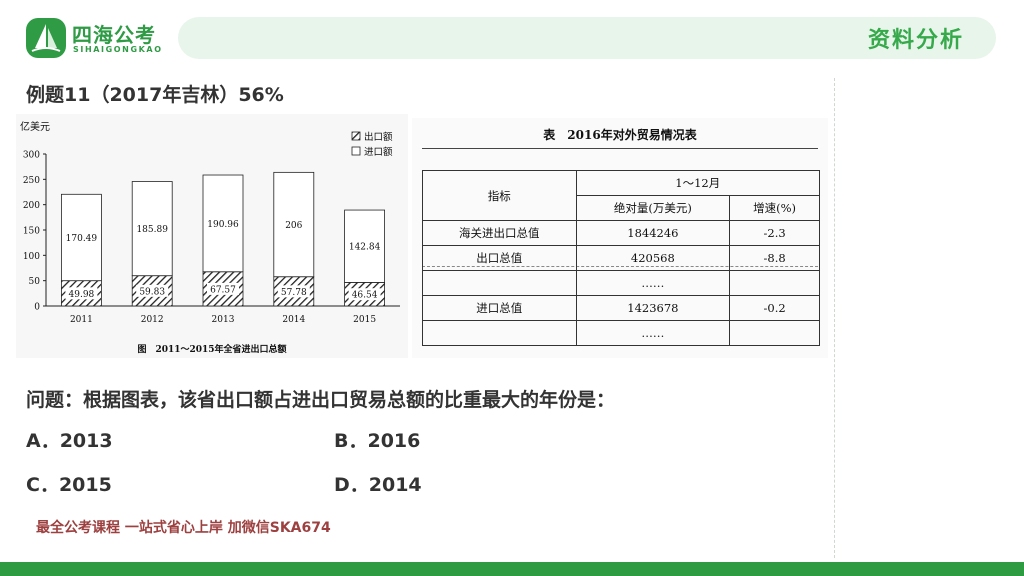  I want to click on header-period: 1～12月, so click(698, 183).